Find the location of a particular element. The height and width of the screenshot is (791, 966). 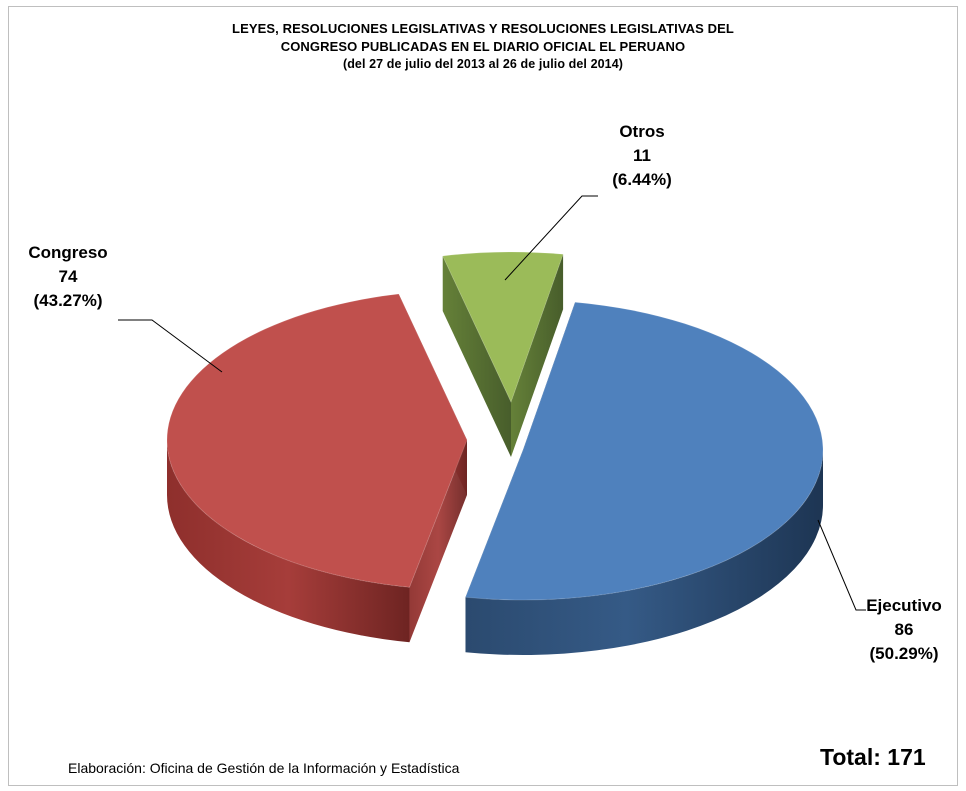

slice-name-ejecutivo: Ejecutivo is located at coordinates (904, 605).